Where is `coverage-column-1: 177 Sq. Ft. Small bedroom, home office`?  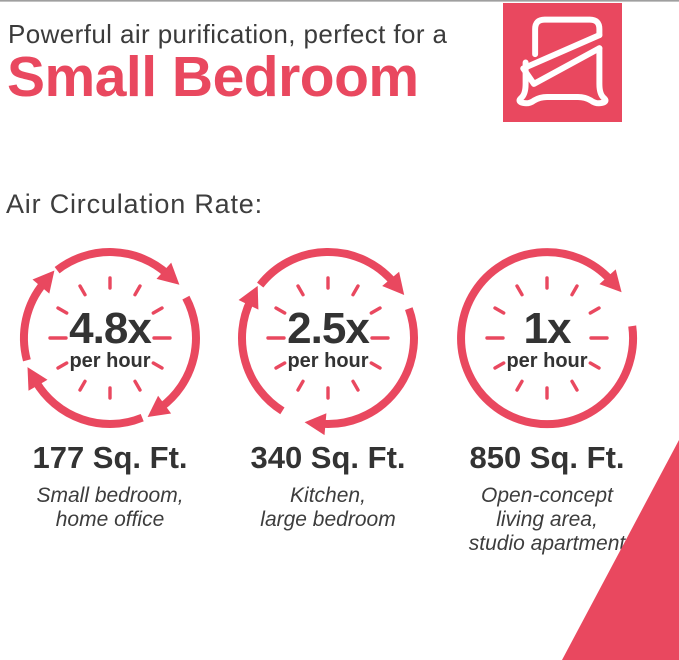 coverage-column-1: 177 Sq. Ft. Small bedroom, home office is located at coordinates (115, 486).